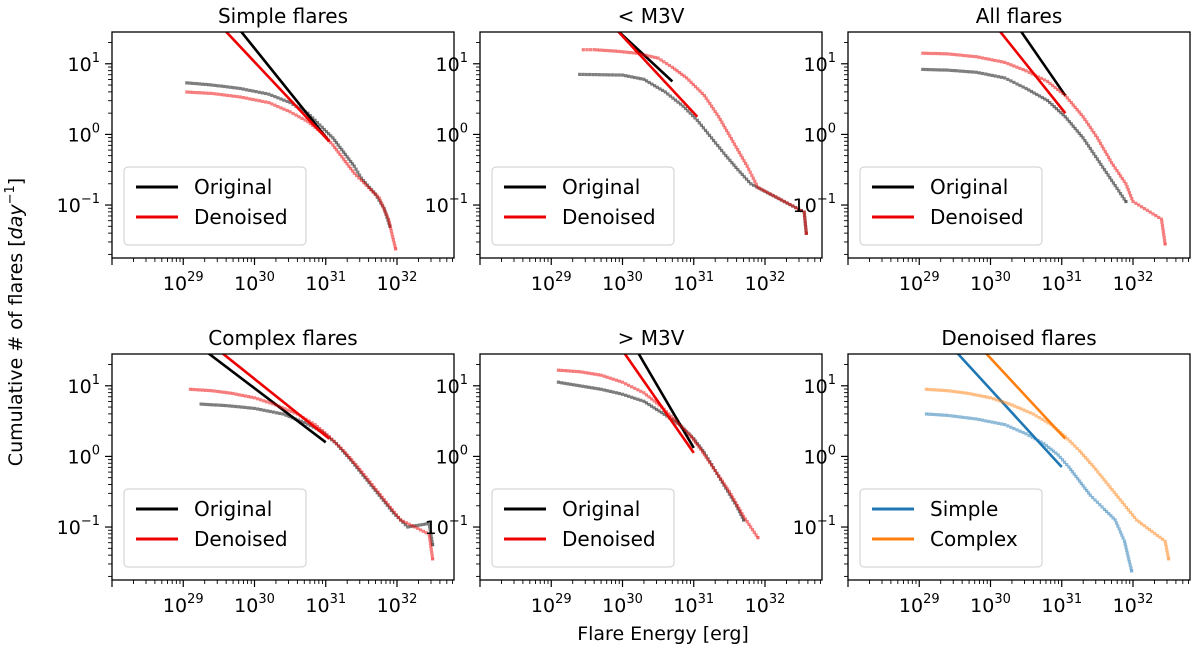 This screenshot has width=1200, height=646. I want to click on x-axis: 1029 1030 1031 1032, so click(282, 276).